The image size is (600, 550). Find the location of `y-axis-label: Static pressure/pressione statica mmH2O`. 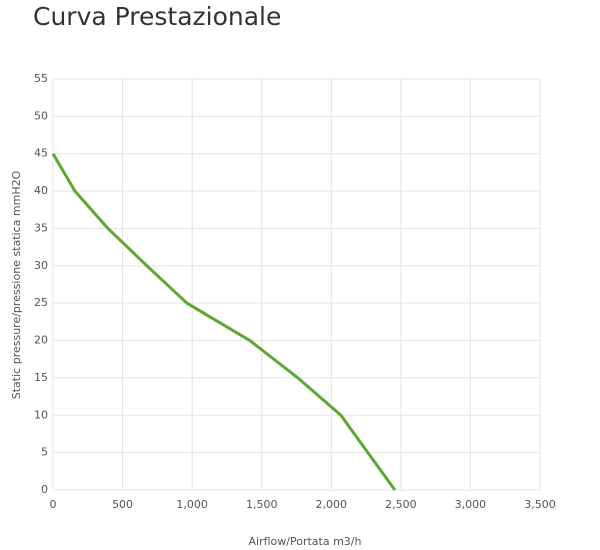

y-axis-label: Static pressure/pressione statica mmH2O is located at coordinates (16, 284).